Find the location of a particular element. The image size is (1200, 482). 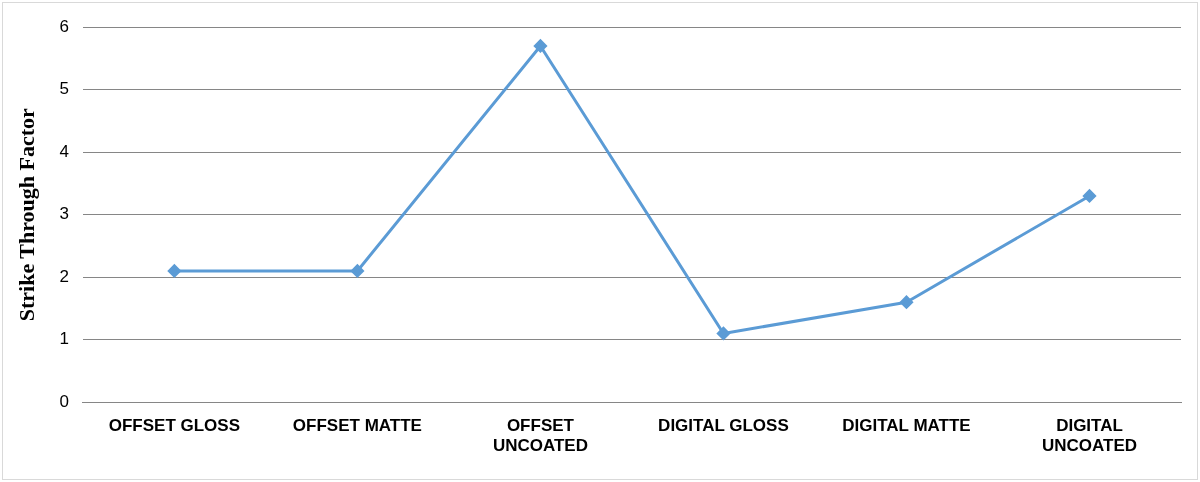

y-tick-label: 2 is located at coordinates (64, 276).